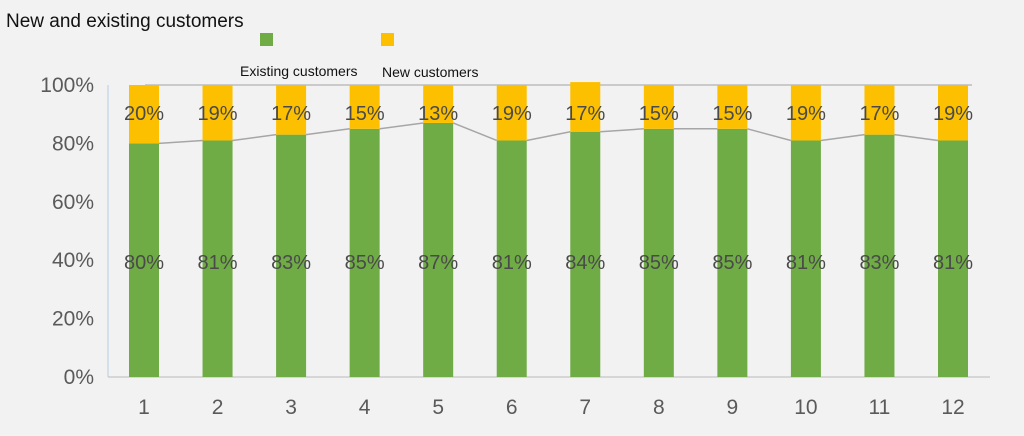 The height and width of the screenshot is (436, 1024). What do you see at coordinates (266, 39) in the screenshot?
I see `legend-swatch-existing` at bounding box center [266, 39].